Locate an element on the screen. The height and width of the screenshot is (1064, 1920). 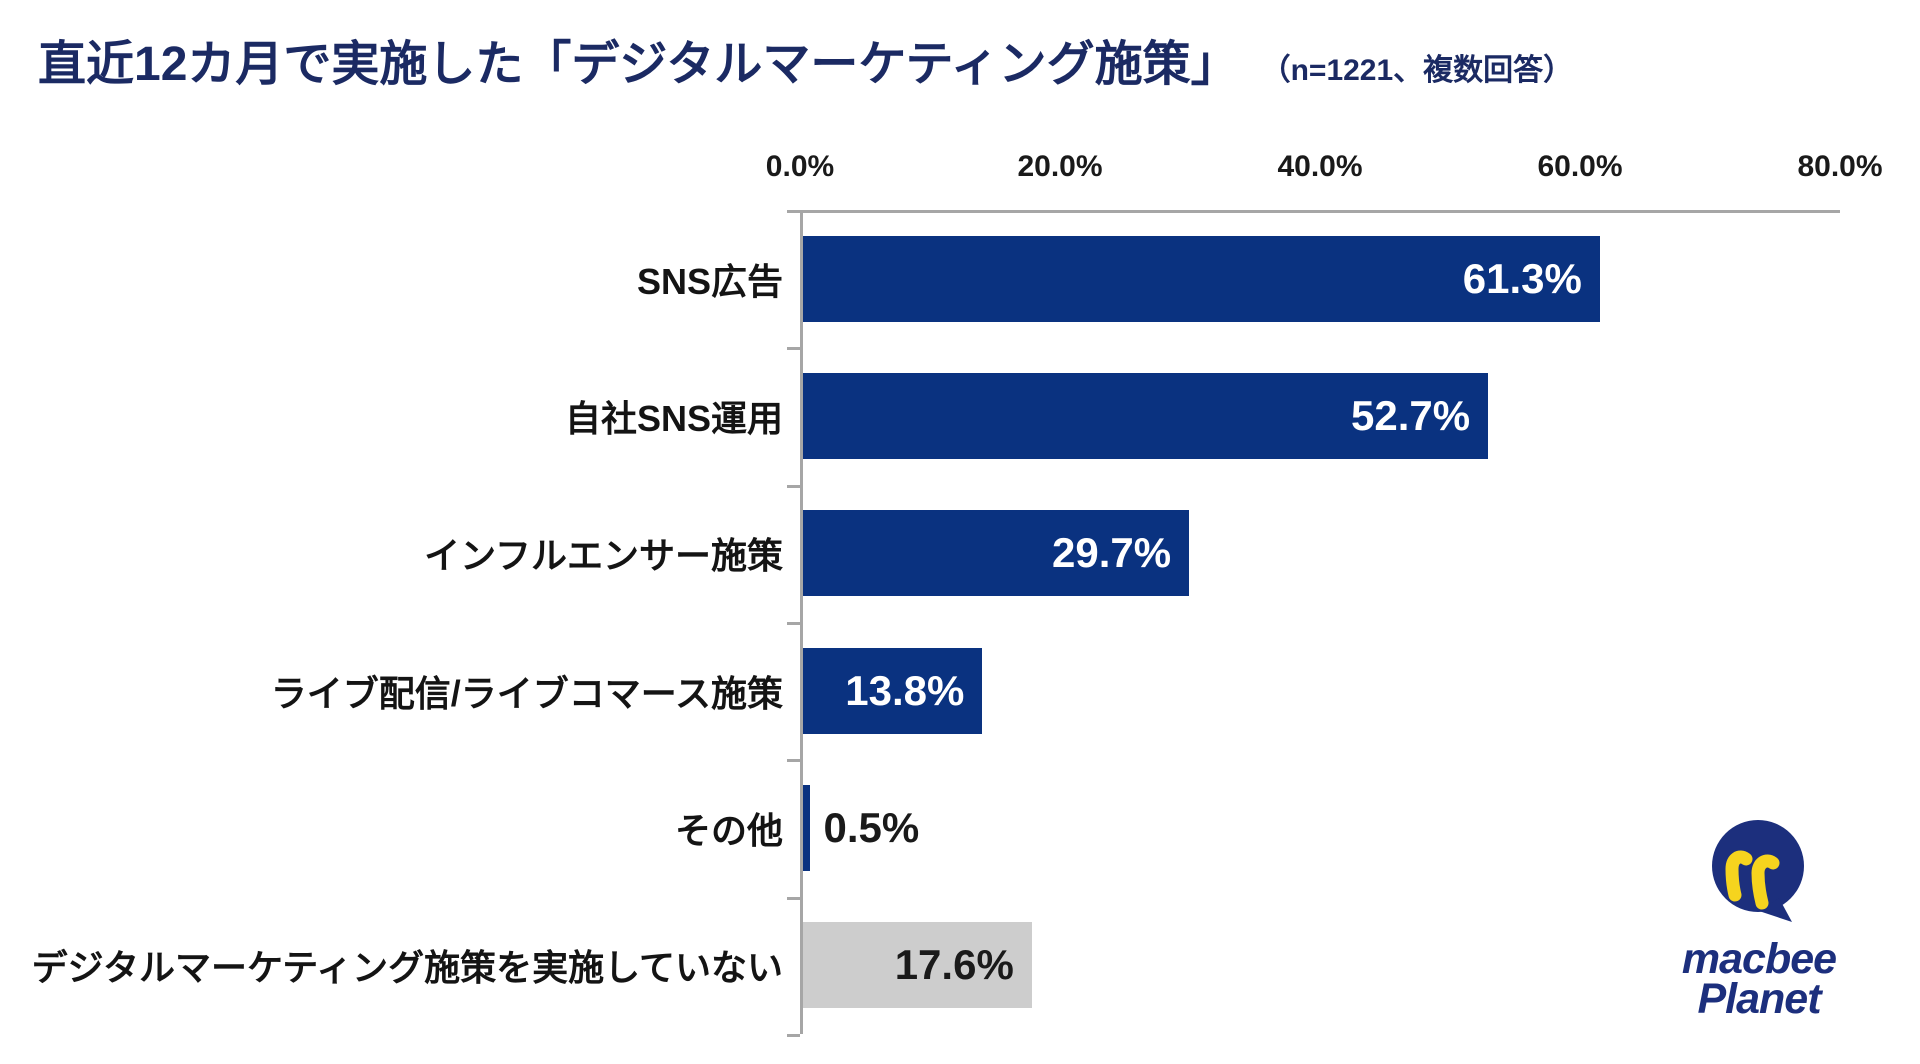
bar: 13.8% is located at coordinates (893, 690).